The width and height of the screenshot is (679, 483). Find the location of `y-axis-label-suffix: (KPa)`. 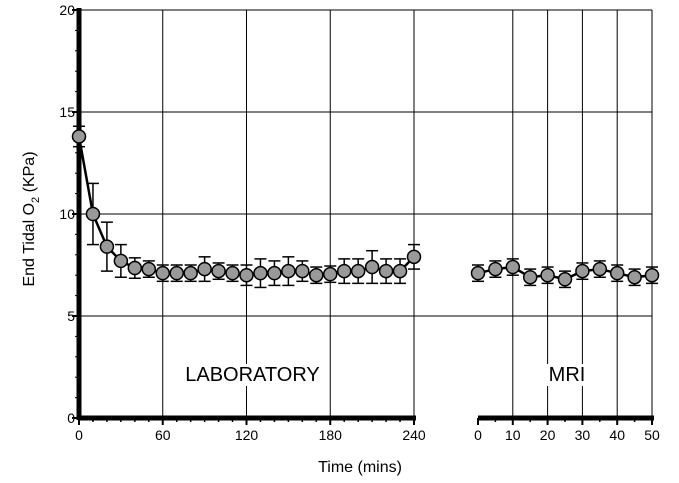

y-axis-label-suffix: (KPa) is located at coordinates (29, 173).